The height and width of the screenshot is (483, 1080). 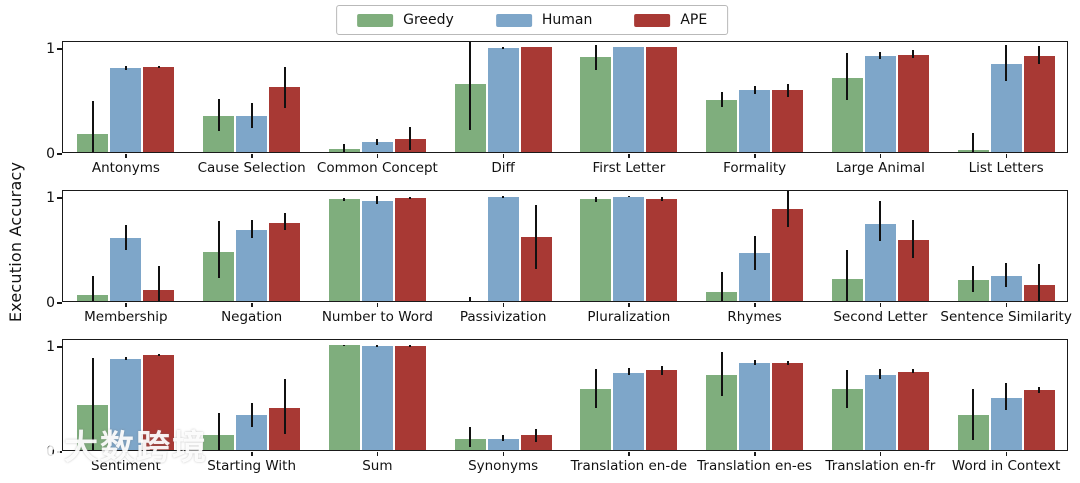 I want to click on bar-ape-synonyms, so click(x=536, y=442).